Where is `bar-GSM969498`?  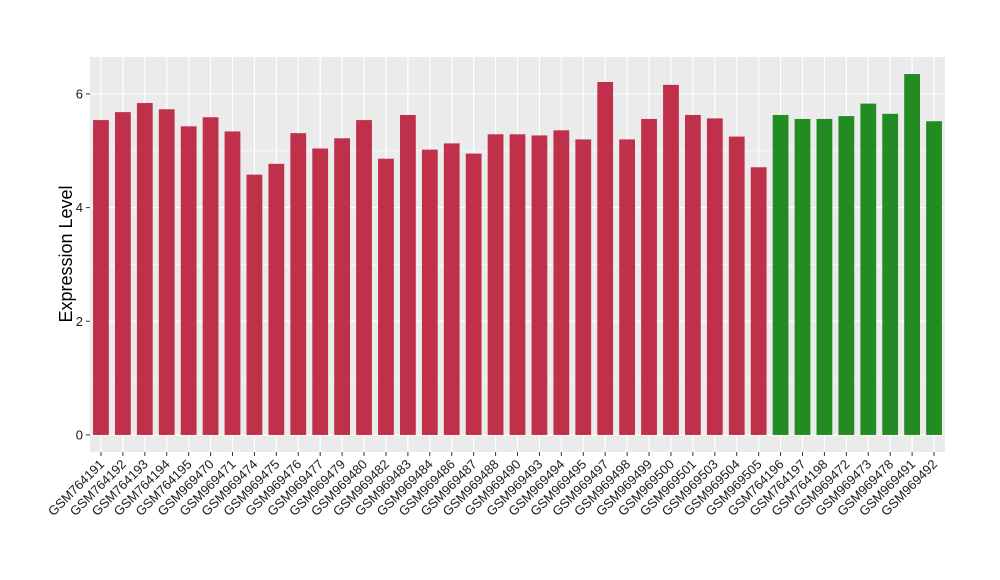 bar-GSM969498 is located at coordinates (627, 287).